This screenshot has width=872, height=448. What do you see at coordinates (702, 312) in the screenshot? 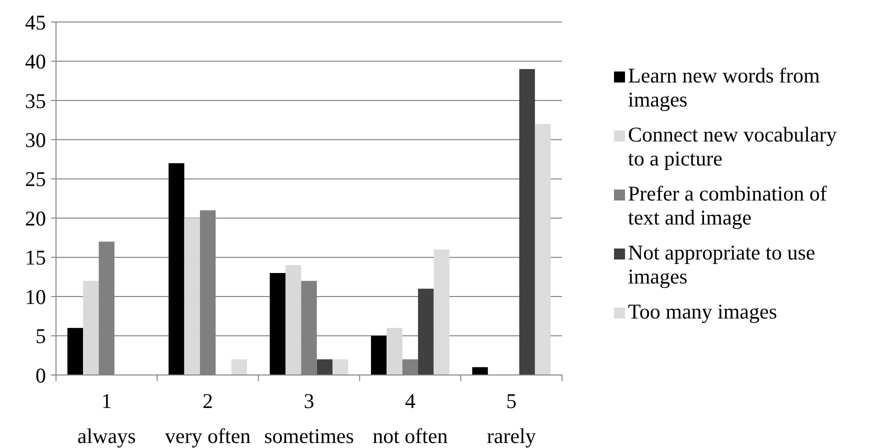
I see `legend-label: Too many images` at bounding box center [702, 312].